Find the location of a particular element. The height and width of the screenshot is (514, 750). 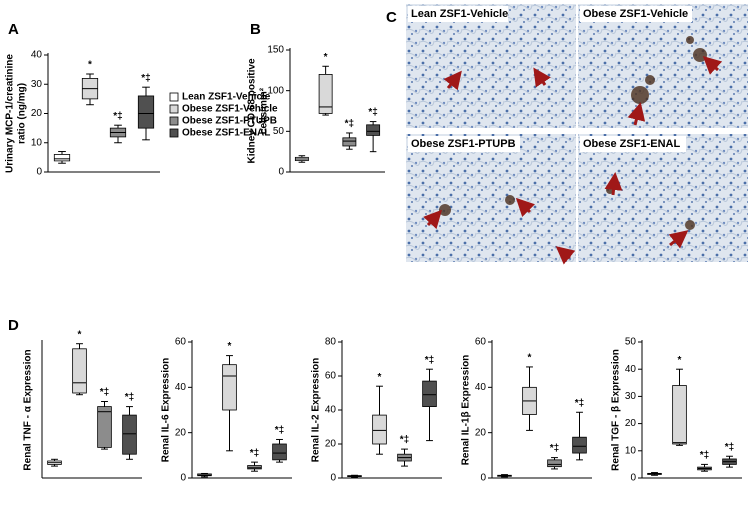

y-axis-label: Kidney CD 68 positive is located at coordinates (252, 110).